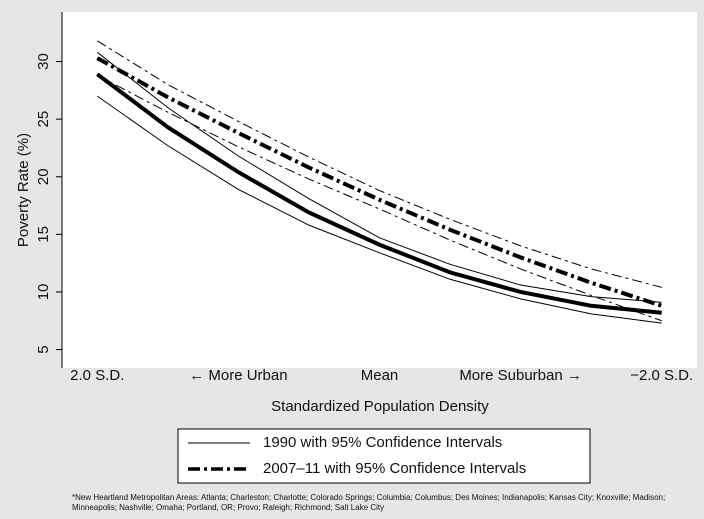 The width and height of the screenshot is (704, 519). What do you see at coordinates (384, 456) in the screenshot?
I see `legend` at bounding box center [384, 456].